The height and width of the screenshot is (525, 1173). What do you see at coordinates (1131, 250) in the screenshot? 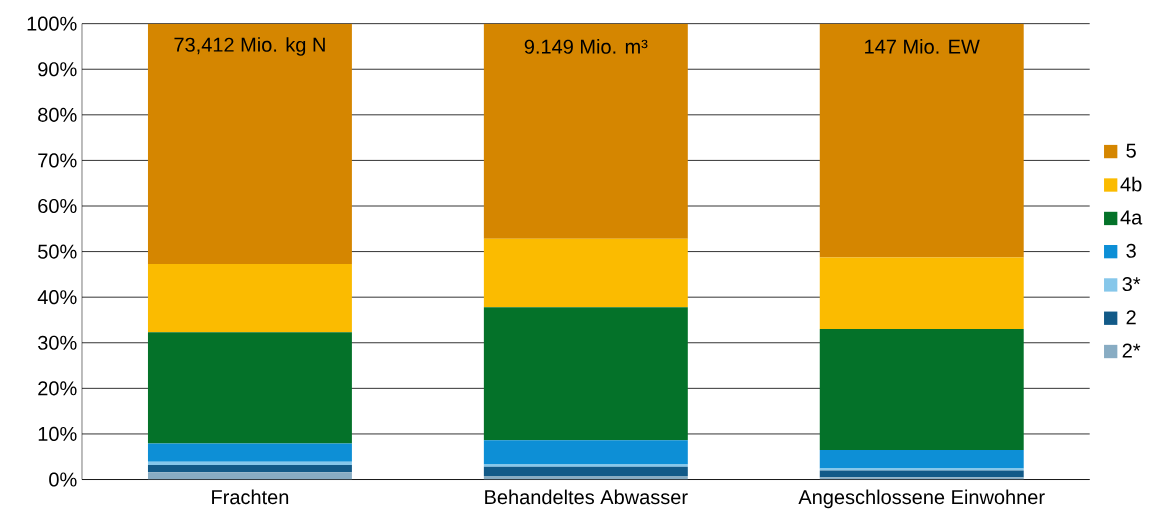
I see `legend-label: 3` at bounding box center [1131, 250].